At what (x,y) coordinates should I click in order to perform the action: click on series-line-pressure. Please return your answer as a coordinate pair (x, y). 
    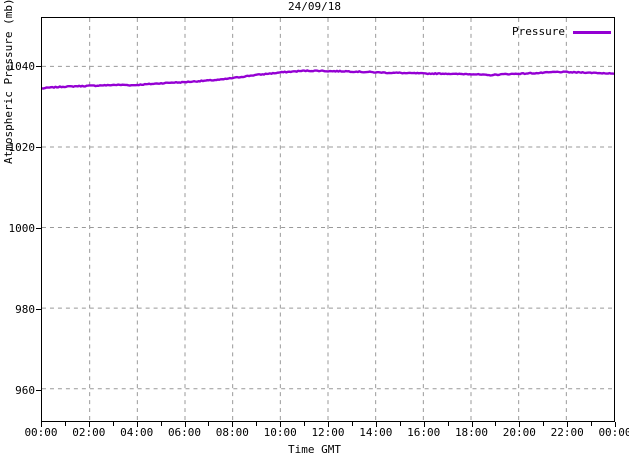
    Looking at the image, I should click on (328, 79).